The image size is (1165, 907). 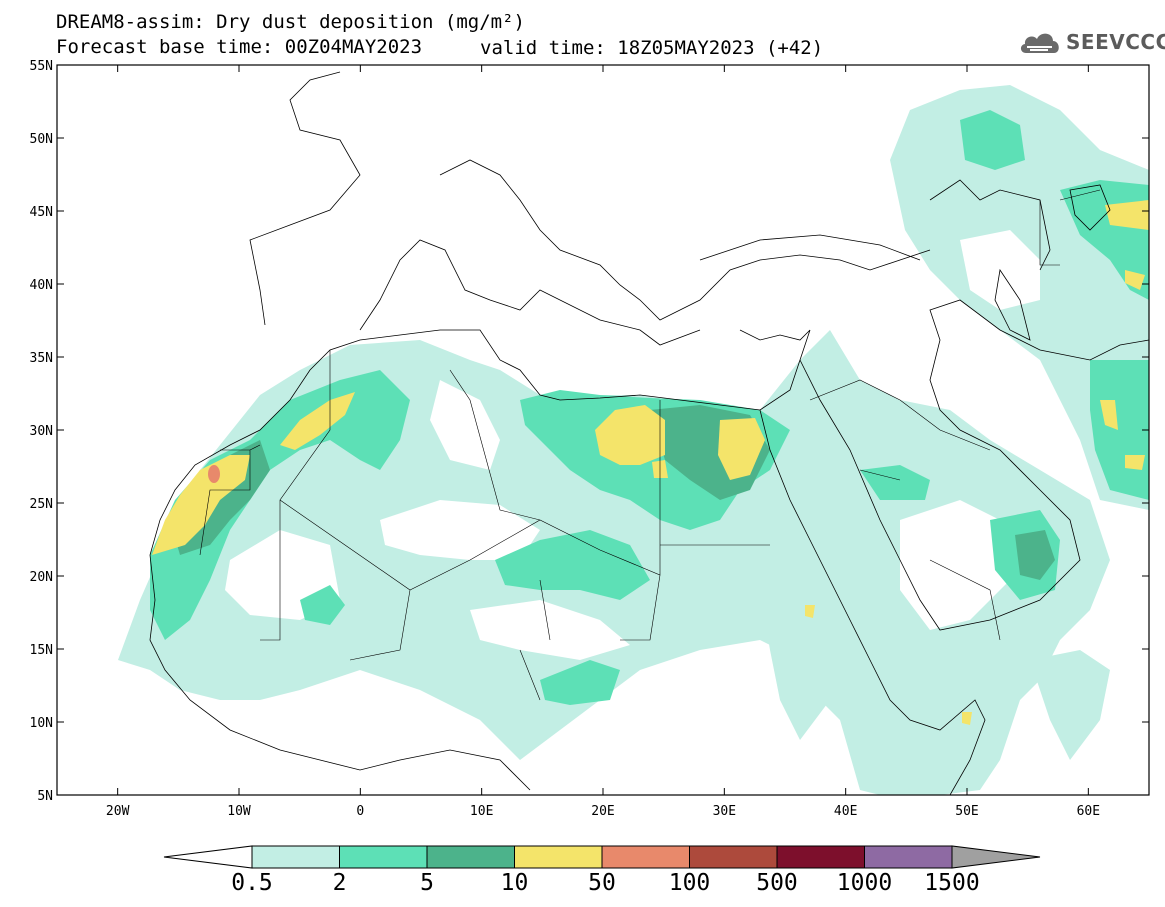 What do you see at coordinates (214, 474) in the screenshot?
I see `dust-region-peak-western-sahara` at bounding box center [214, 474].